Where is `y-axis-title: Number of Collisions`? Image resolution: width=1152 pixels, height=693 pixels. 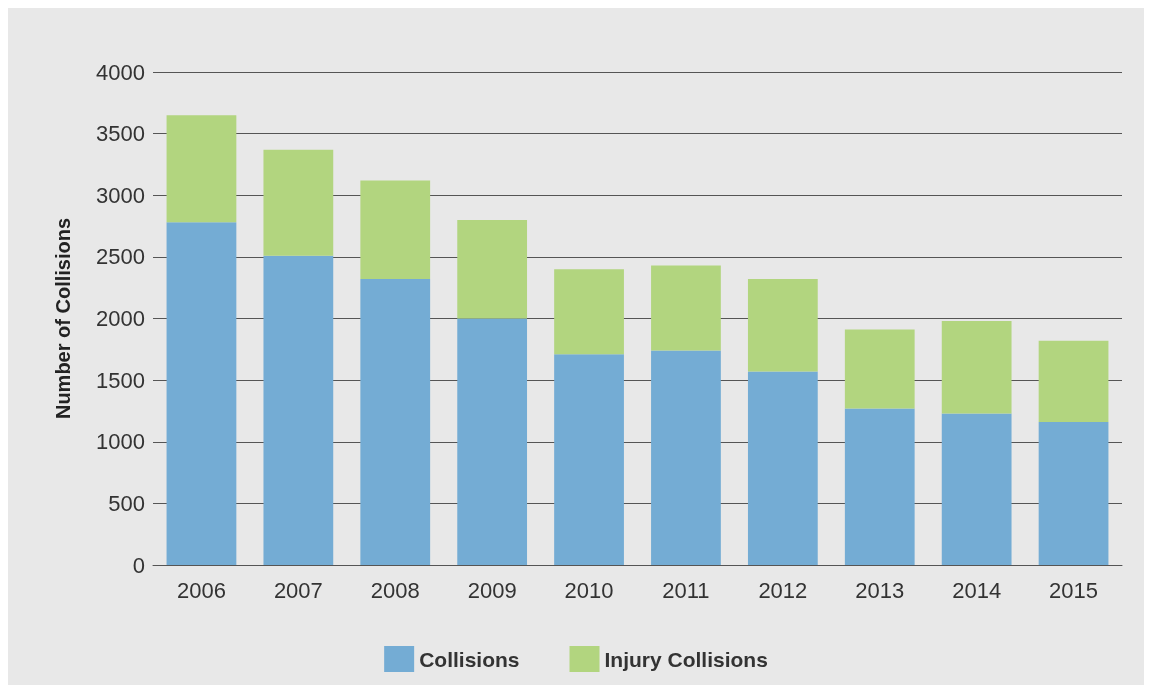 y-axis-title: Number of Collisions is located at coordinates (63, 318).